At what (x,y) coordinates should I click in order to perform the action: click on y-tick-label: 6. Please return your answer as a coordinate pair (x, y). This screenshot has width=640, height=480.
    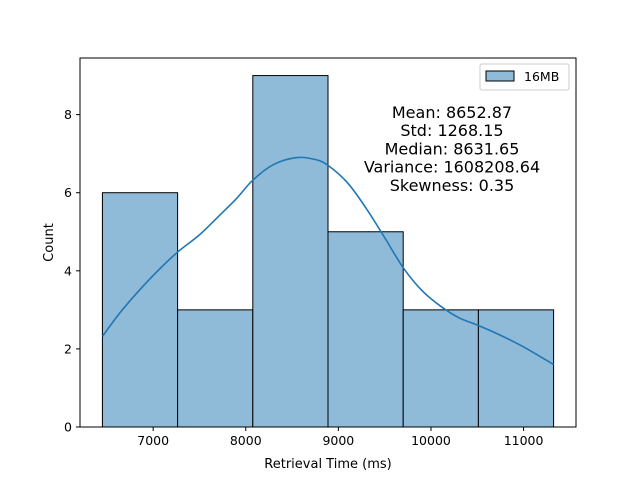
    Looking at the image, I should click on (68, 192).